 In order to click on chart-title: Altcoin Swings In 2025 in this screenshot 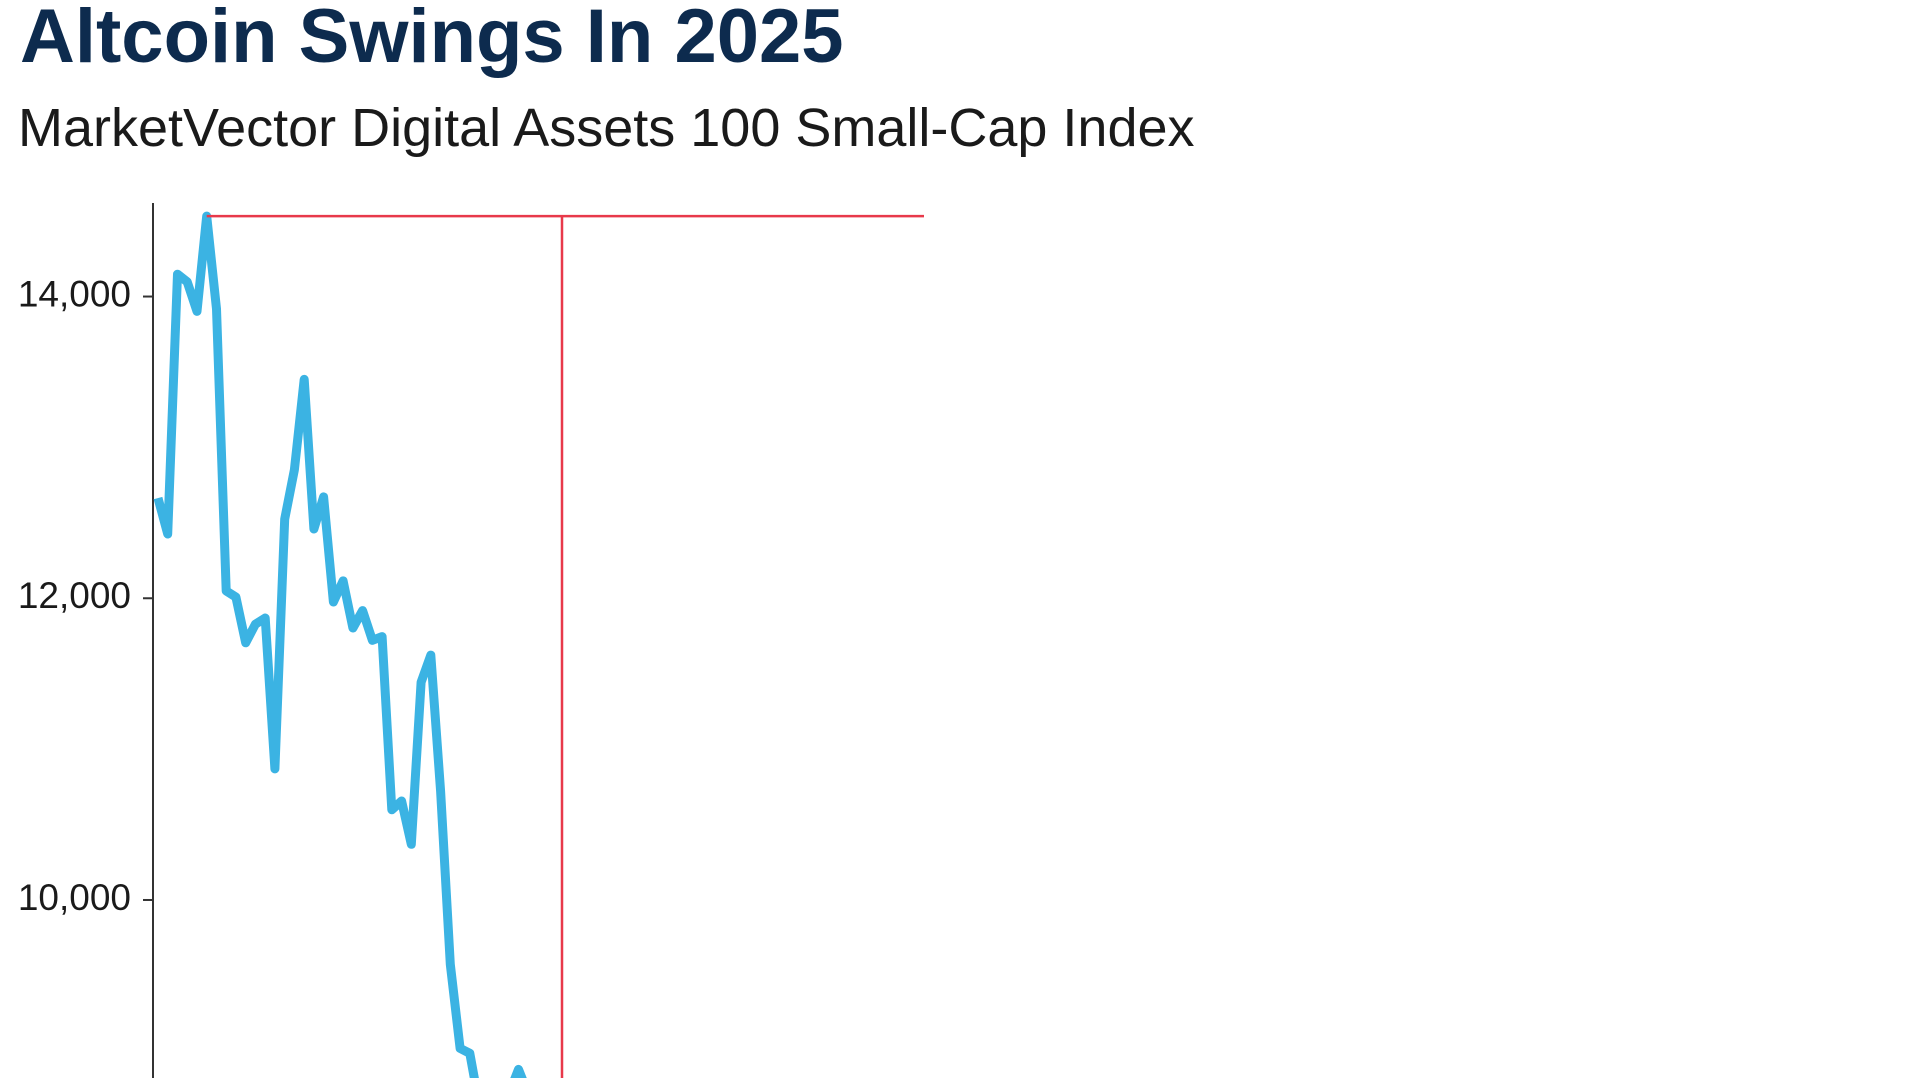, I will do `click(432, 39)`.